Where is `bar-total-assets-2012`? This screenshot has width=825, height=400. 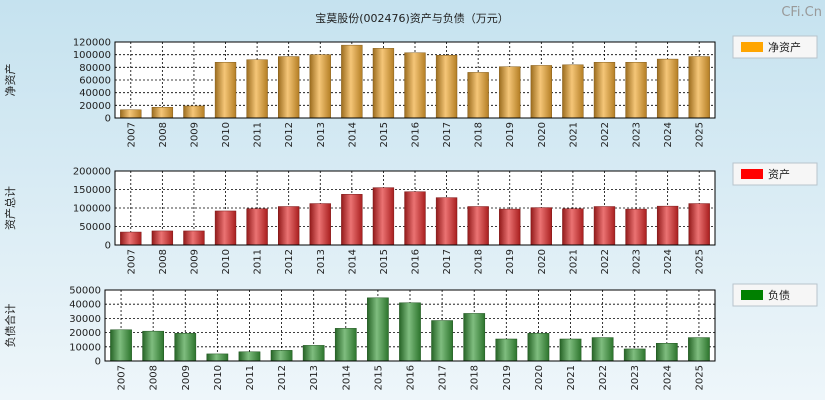
bar-total-assets-2012 is located at coordinates (289, 226).